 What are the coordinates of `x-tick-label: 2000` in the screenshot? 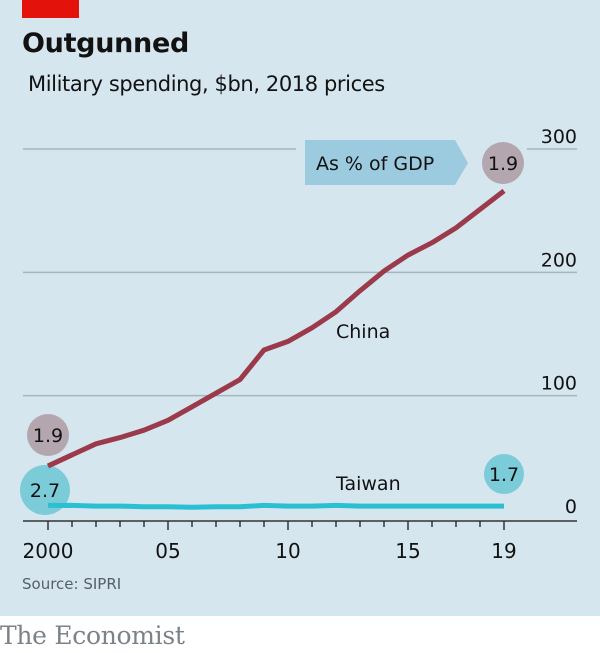 It's located at (48, 551).